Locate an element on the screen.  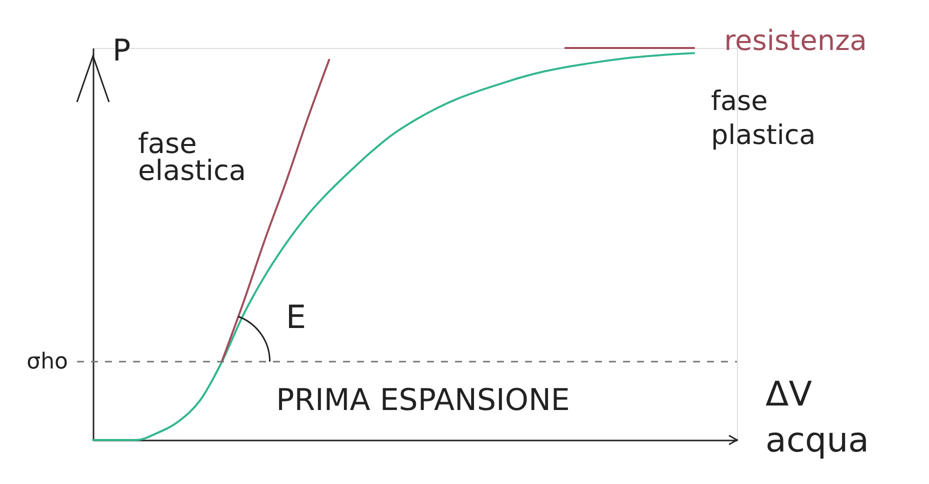
annotation: E is located at coordinates (296, 317).